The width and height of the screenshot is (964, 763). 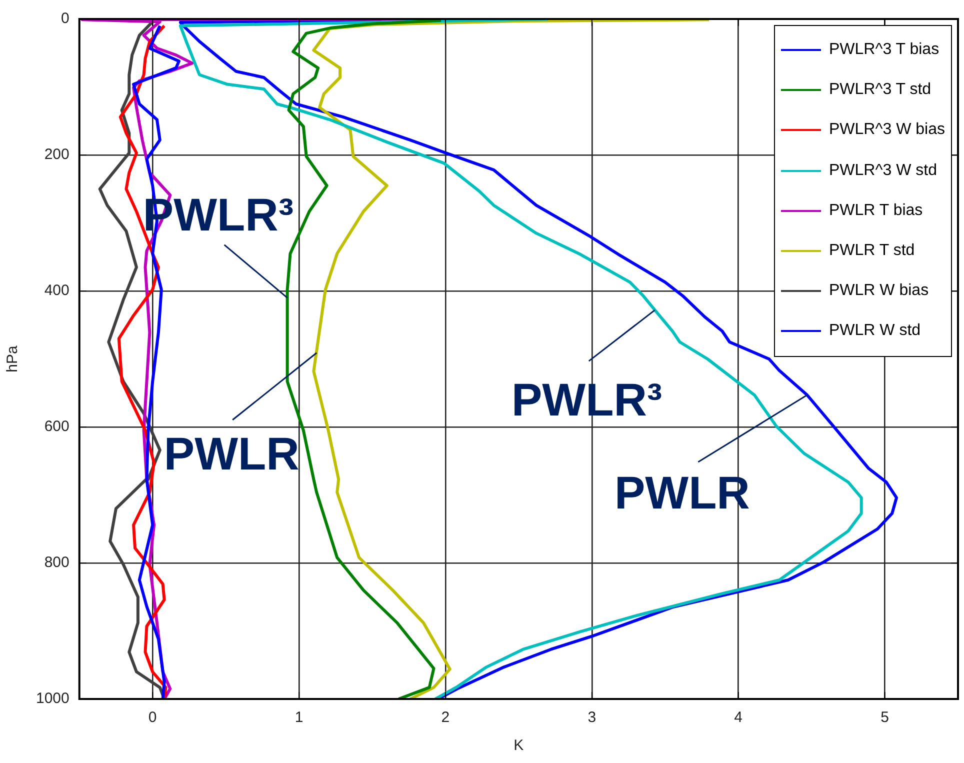 I want to click on y-tick-label: 400, so click(x=57, y=291).